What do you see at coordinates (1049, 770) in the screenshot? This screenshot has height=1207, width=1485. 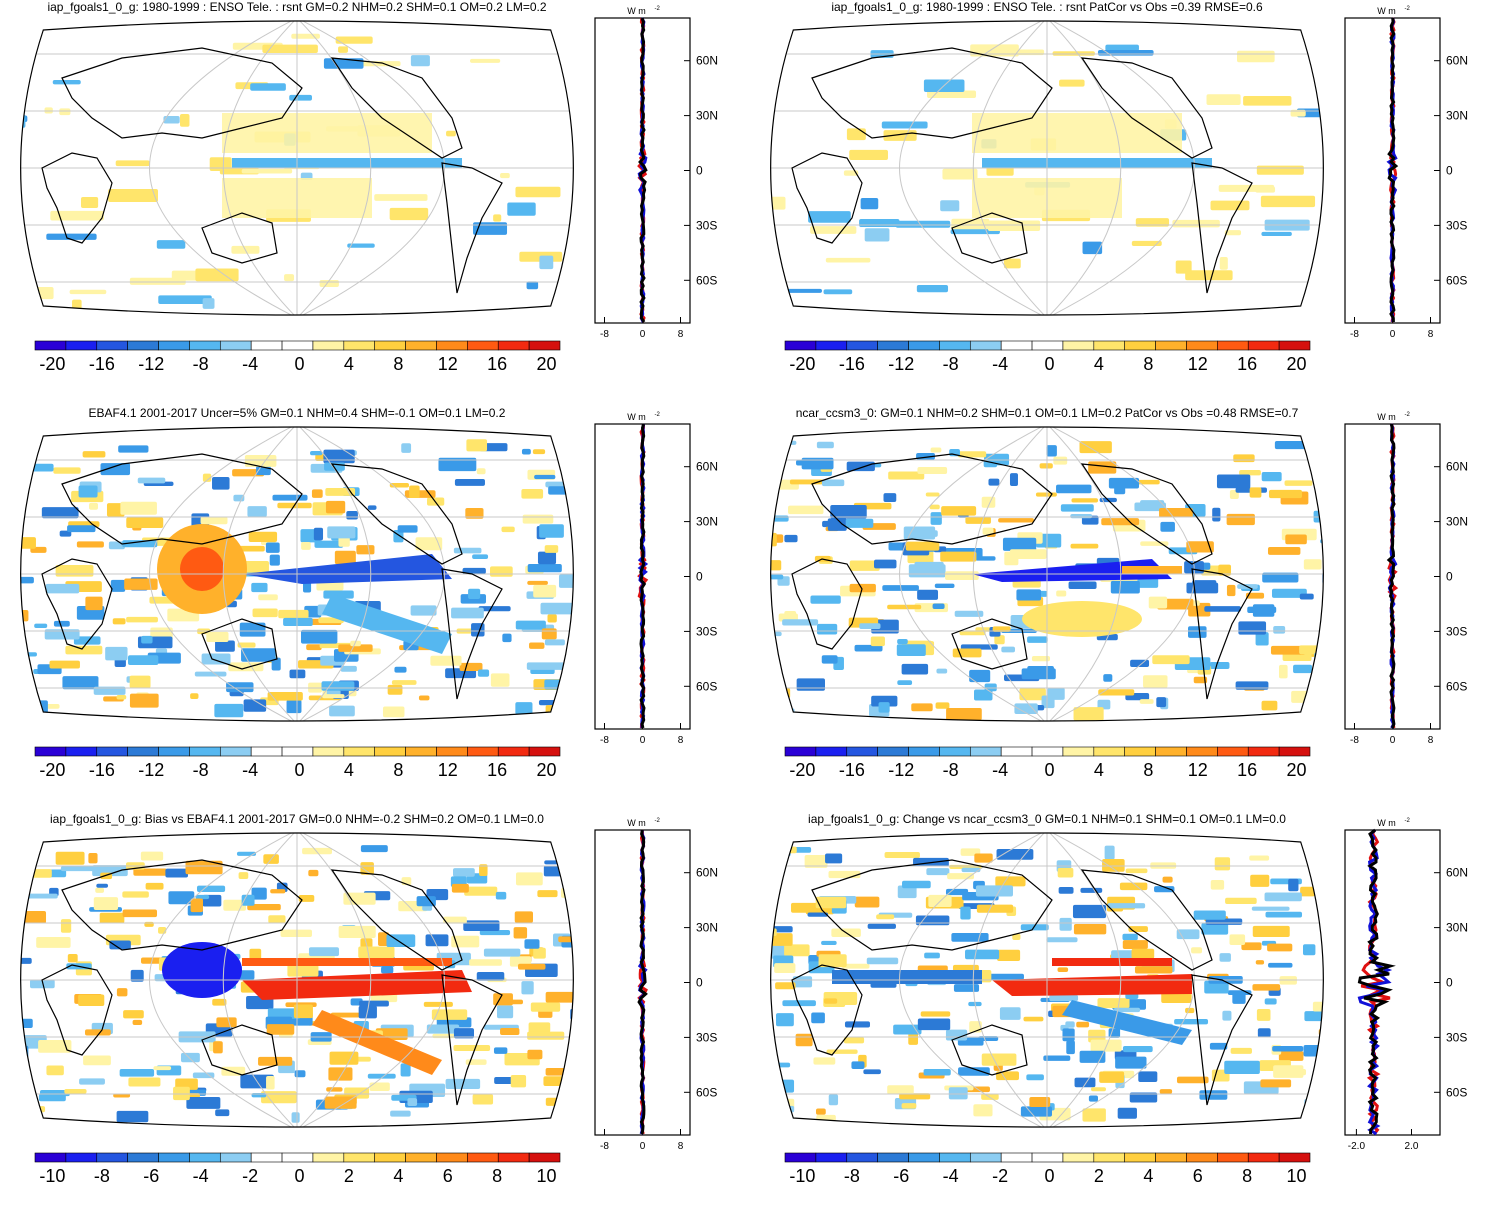 I see `colorbar-label: 0` at bounding box center [1049, 770].